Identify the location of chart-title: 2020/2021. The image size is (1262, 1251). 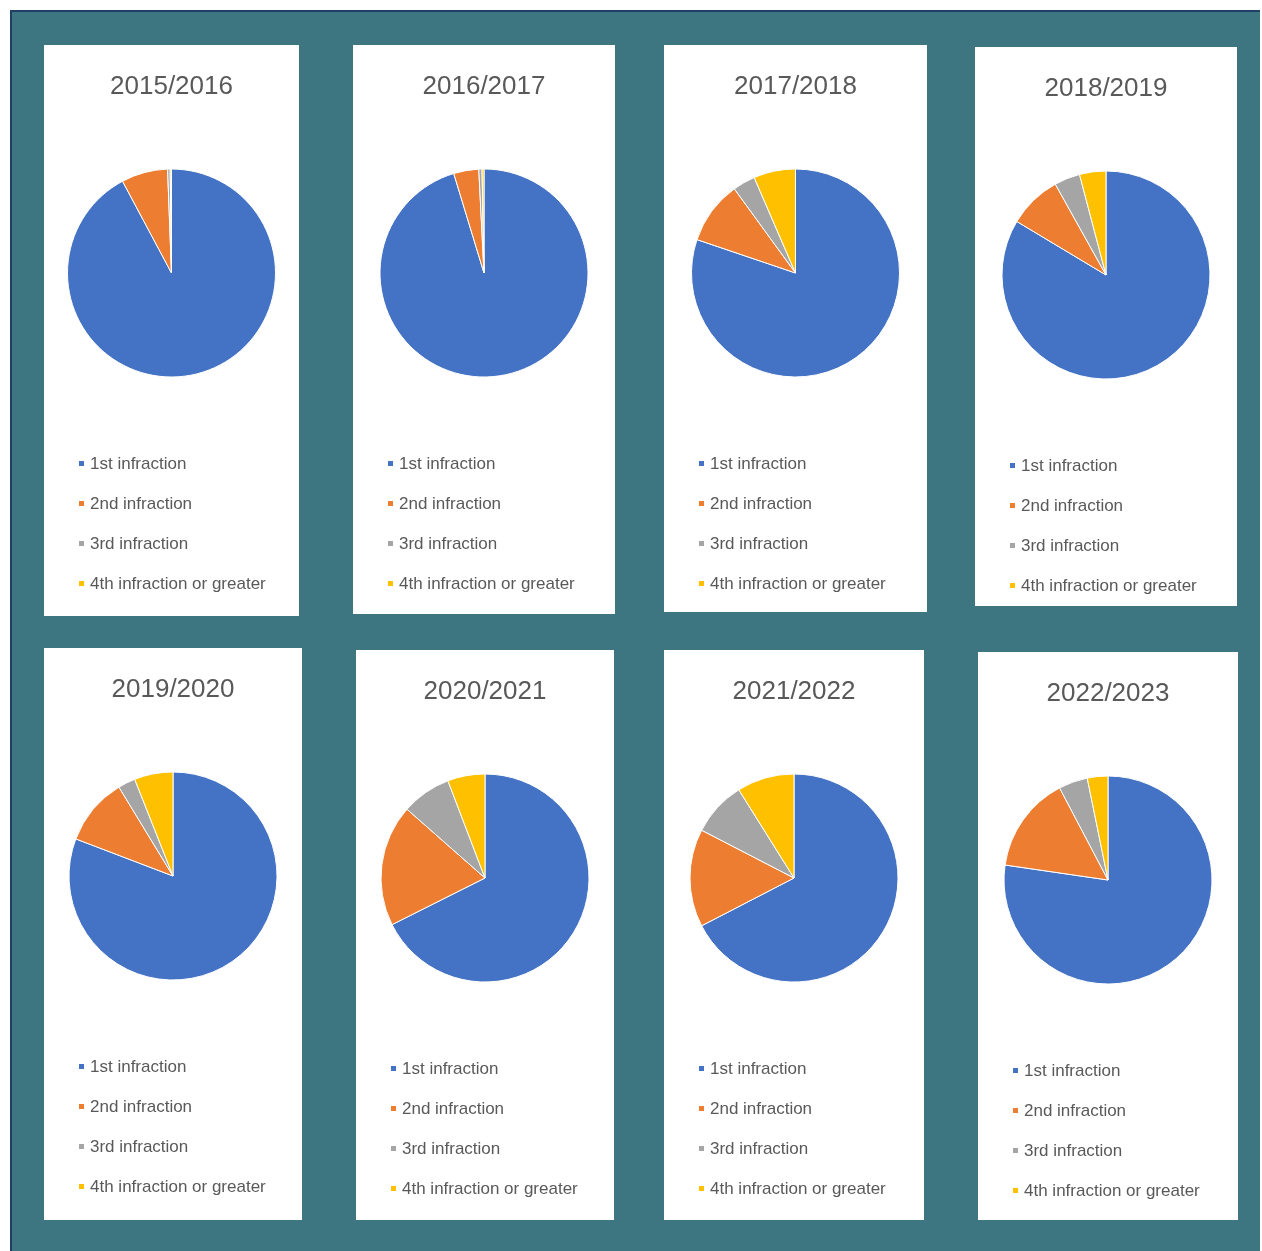
(485, 690).